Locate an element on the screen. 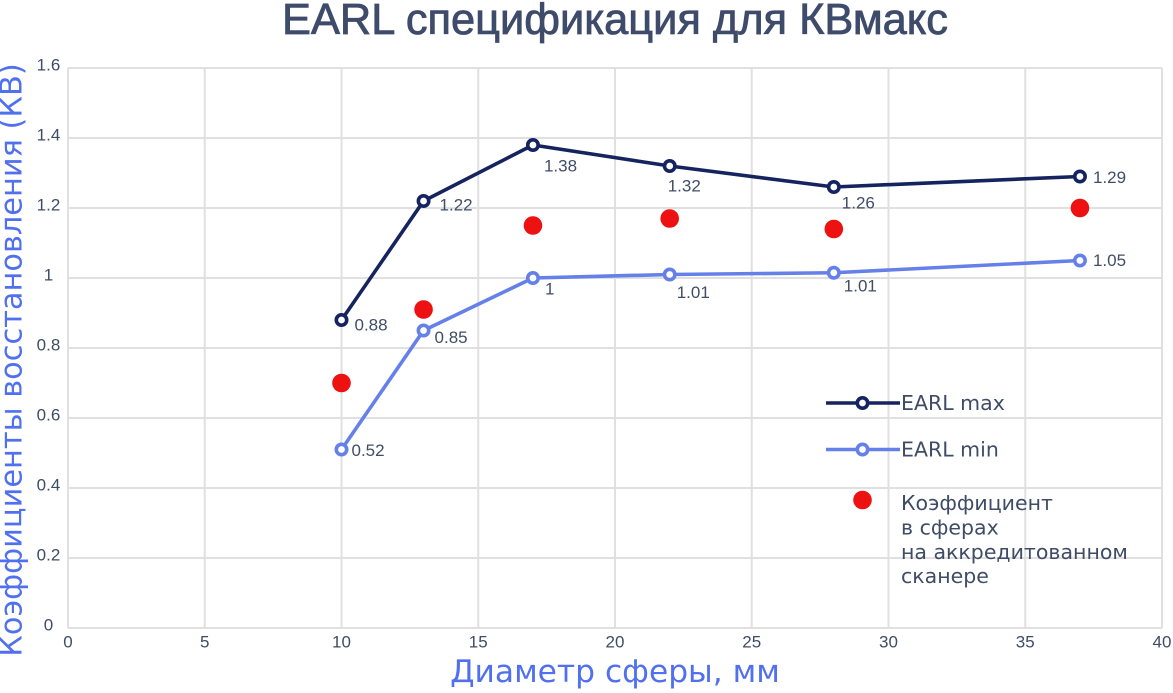 The image size is (1173, 693). legend-label: Коэффициент is located at coordinates (977, 503).